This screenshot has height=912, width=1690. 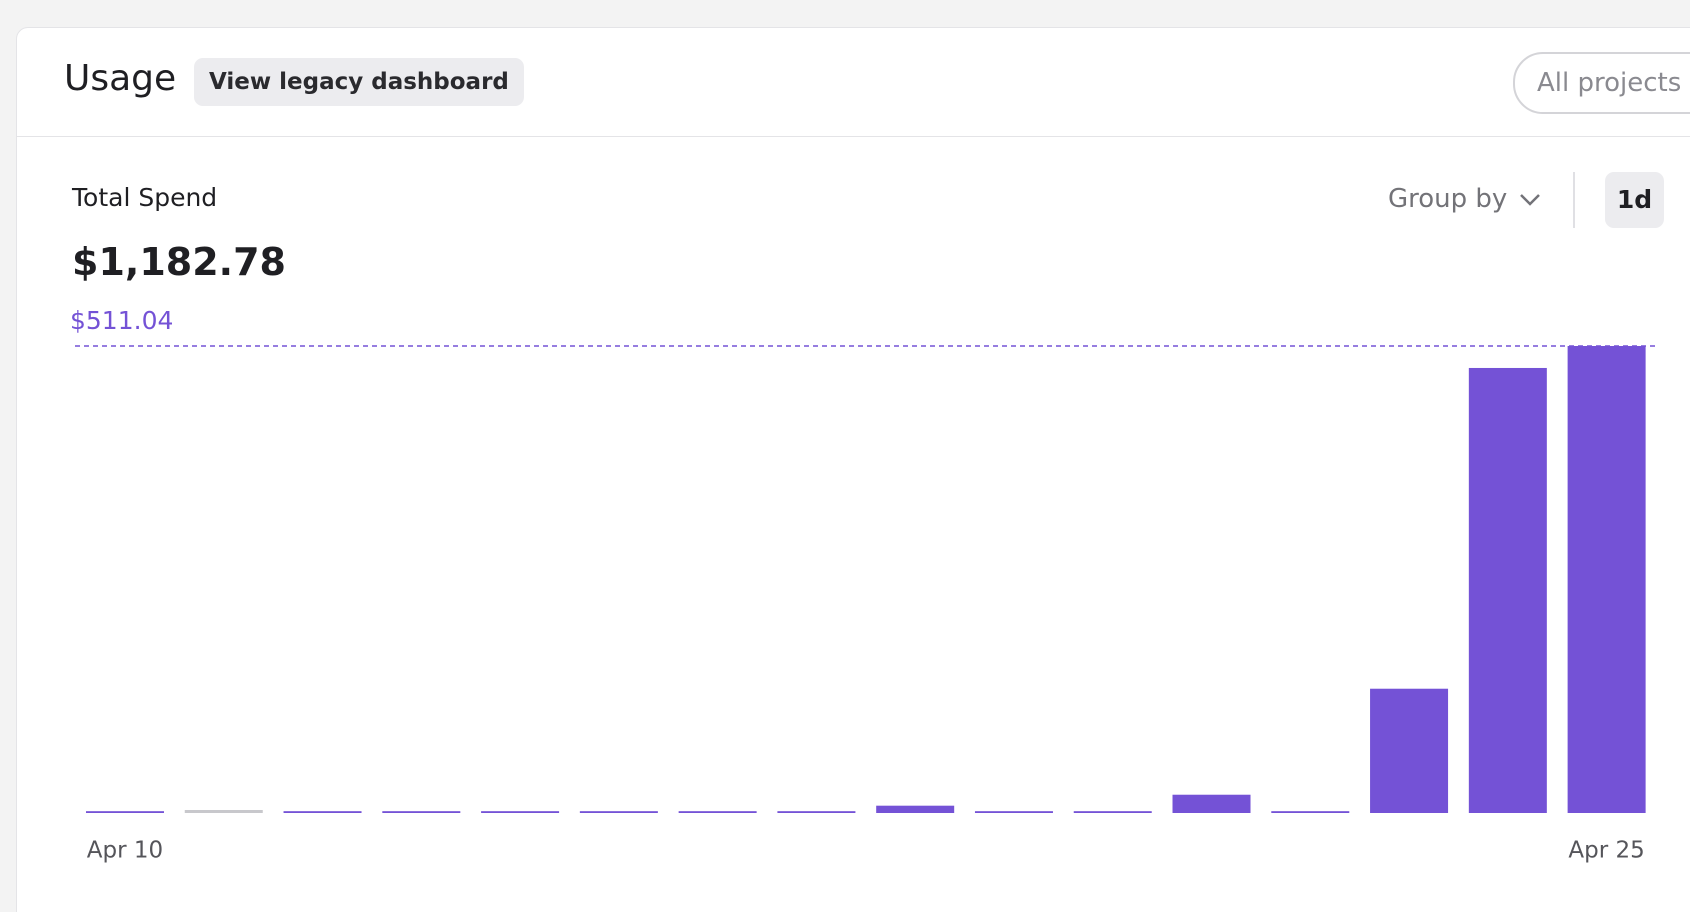 What do you see at coordinates (1606, 851) in the screenshot?
I see `x-tick-label: Apr 25` at bounding box center [1606, 851].